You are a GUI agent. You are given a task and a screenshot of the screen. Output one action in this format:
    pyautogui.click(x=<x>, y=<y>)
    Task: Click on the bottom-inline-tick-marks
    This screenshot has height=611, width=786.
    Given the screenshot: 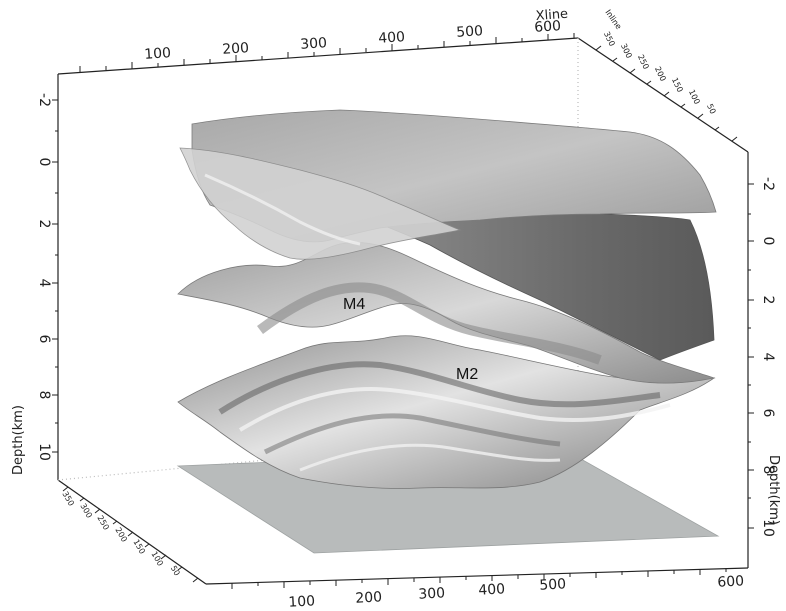 What is the action you would take?
    pyautogui.click(x=130, y=534)
    